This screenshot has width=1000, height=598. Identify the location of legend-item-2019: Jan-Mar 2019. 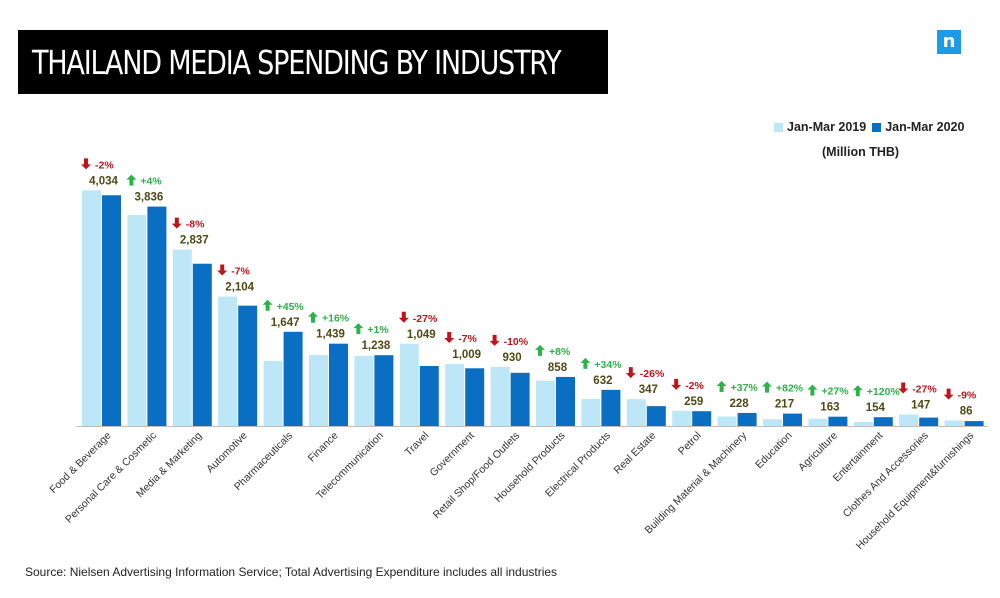
(820, 127).